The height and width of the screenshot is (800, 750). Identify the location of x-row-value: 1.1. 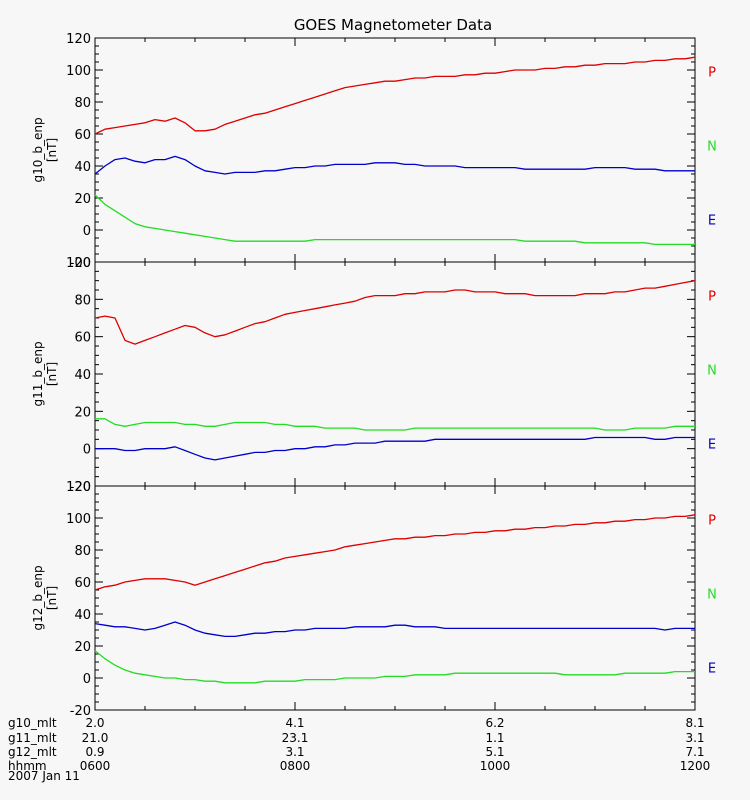
(494, 738).